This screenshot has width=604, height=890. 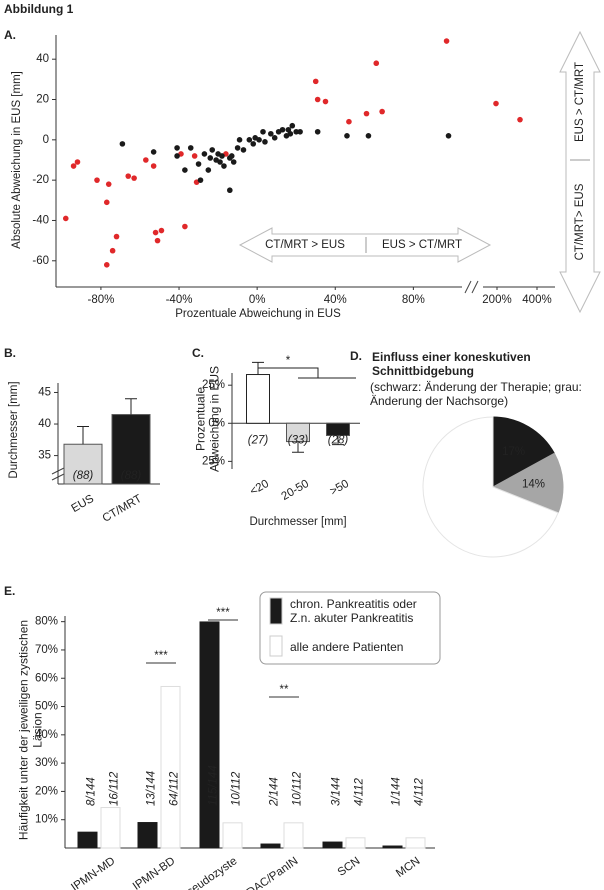 I want to click on value-label: 13/144, so click(x=152, y=788).